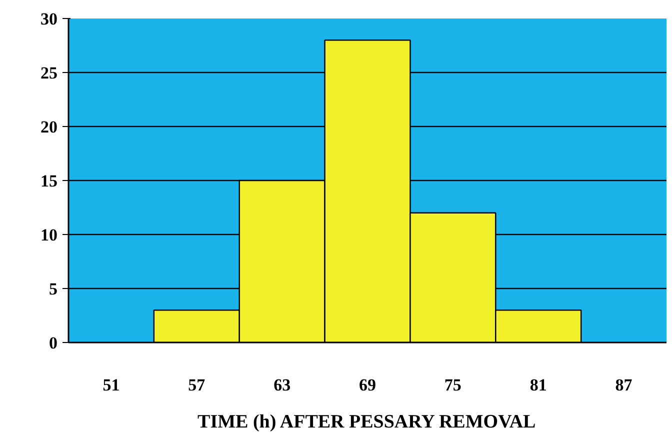  I want to click on y-tick-label: 25, so click(49, 73).